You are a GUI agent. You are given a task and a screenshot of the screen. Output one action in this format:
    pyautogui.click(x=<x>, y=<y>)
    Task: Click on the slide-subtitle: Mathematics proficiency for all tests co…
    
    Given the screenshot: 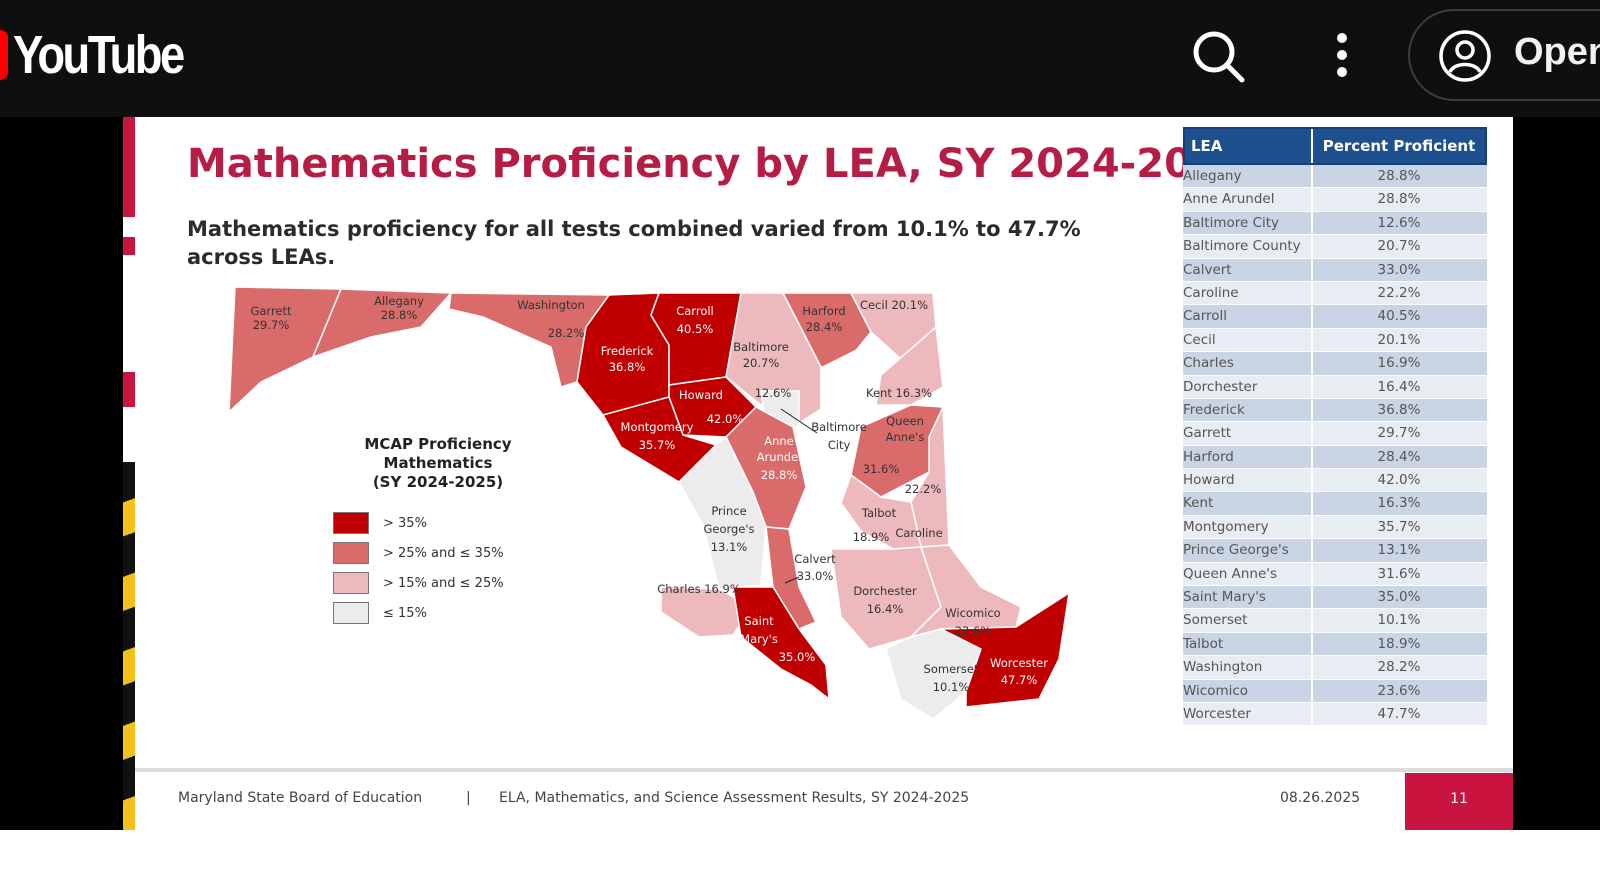 What is the action you would take?
    pyautogui.click(x=634, y=243)
    